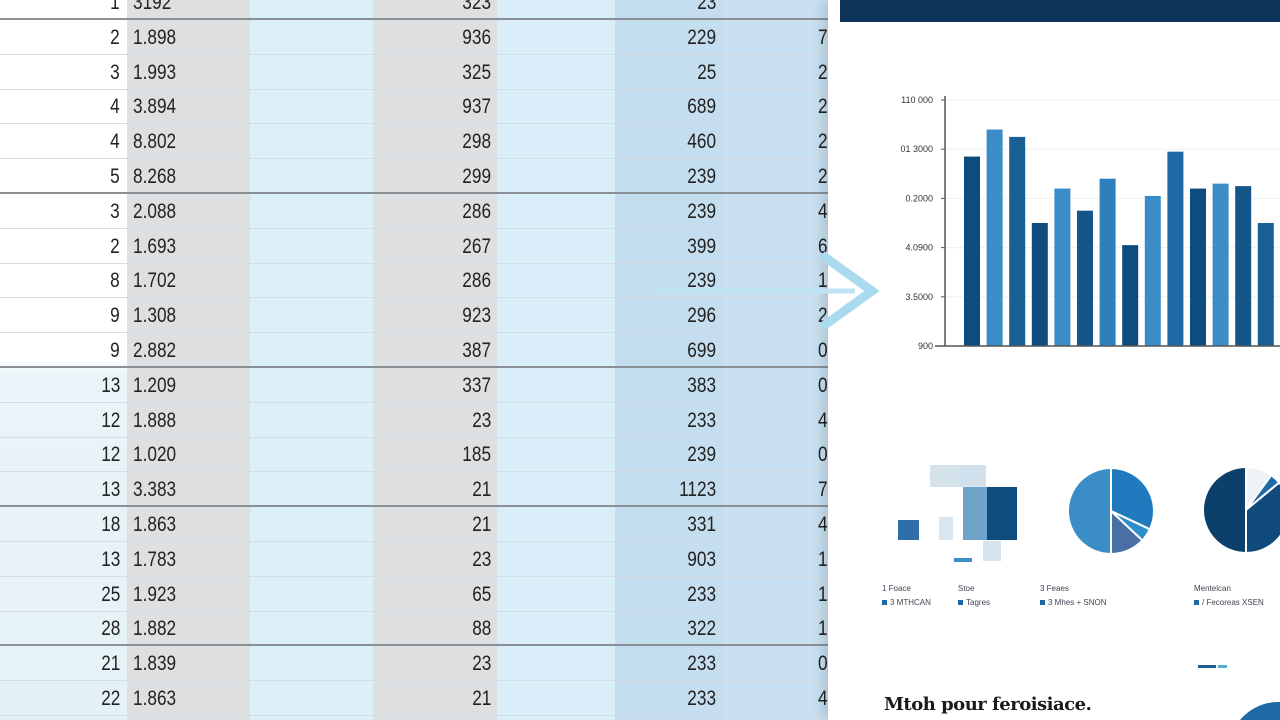 The width and height of the screenshot is (1280, 720). Describe the element at coordinates (159, 628) in the screenshot. I see `cell-b: 1.882` at that location.